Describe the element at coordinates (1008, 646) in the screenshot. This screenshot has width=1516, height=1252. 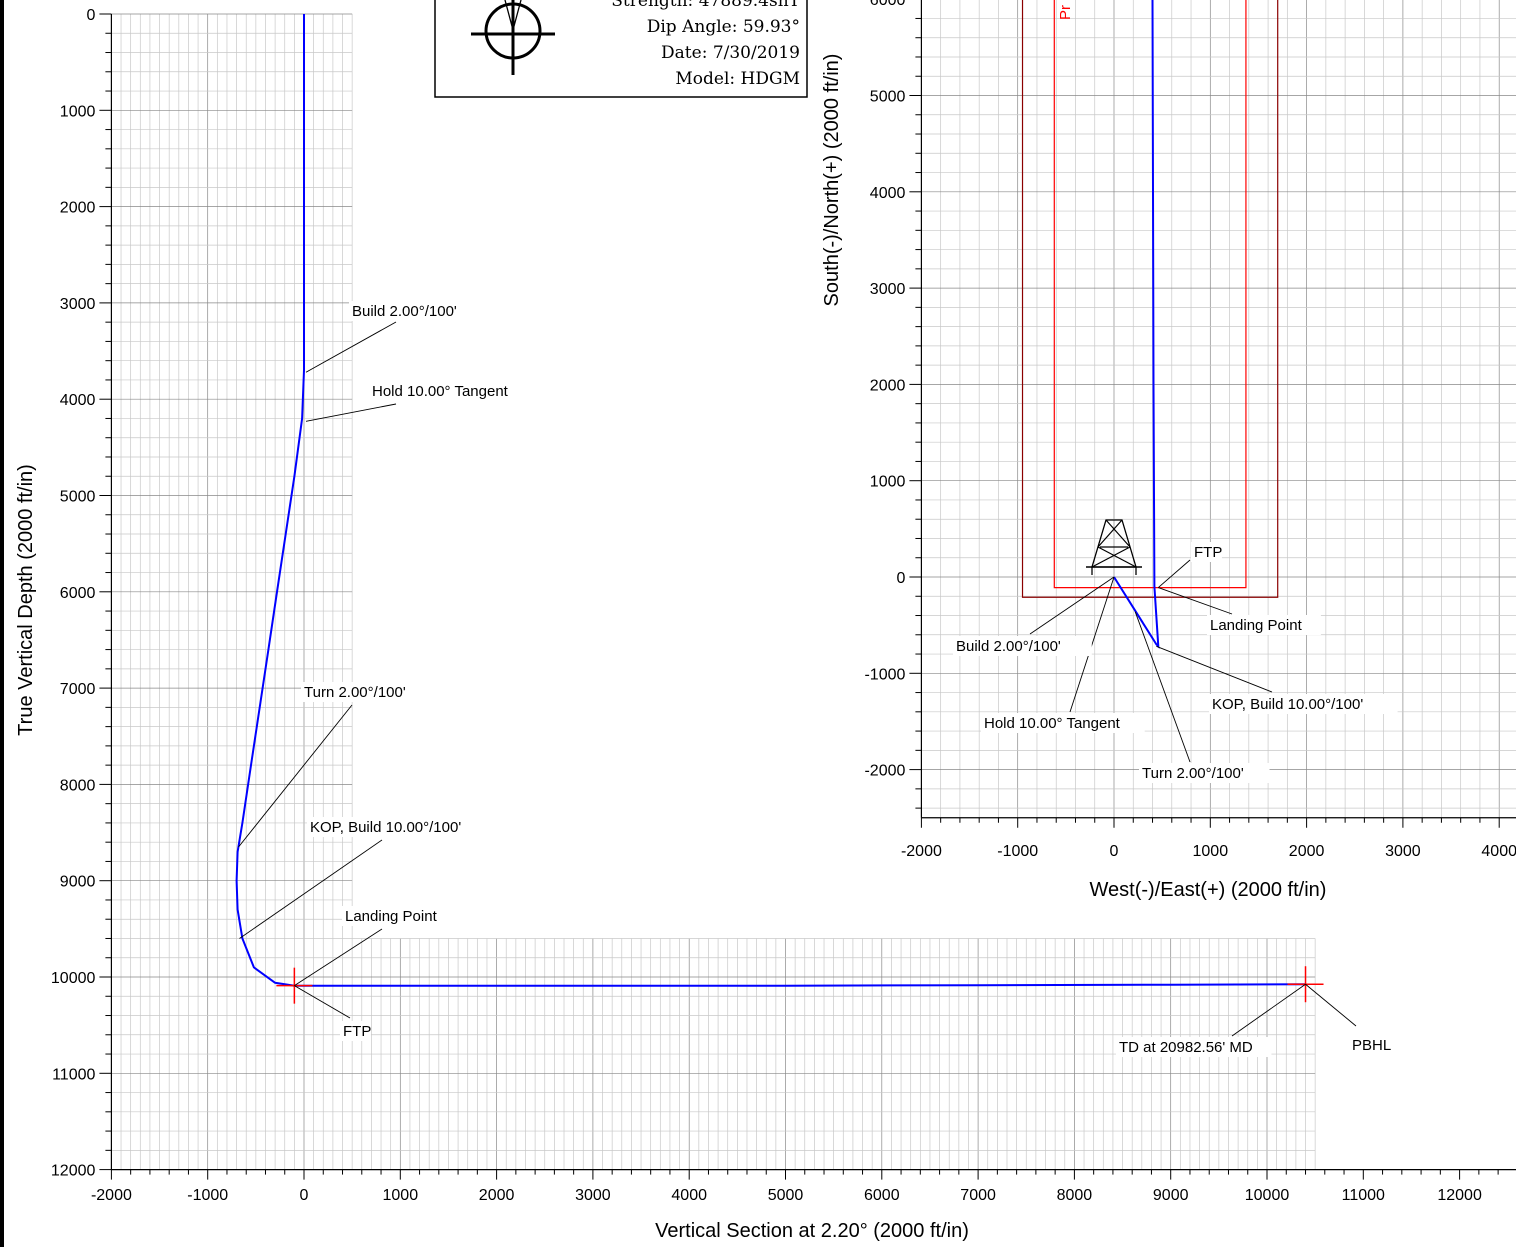
I see `pv-annotation: Build 2.00°/100'` at that location.